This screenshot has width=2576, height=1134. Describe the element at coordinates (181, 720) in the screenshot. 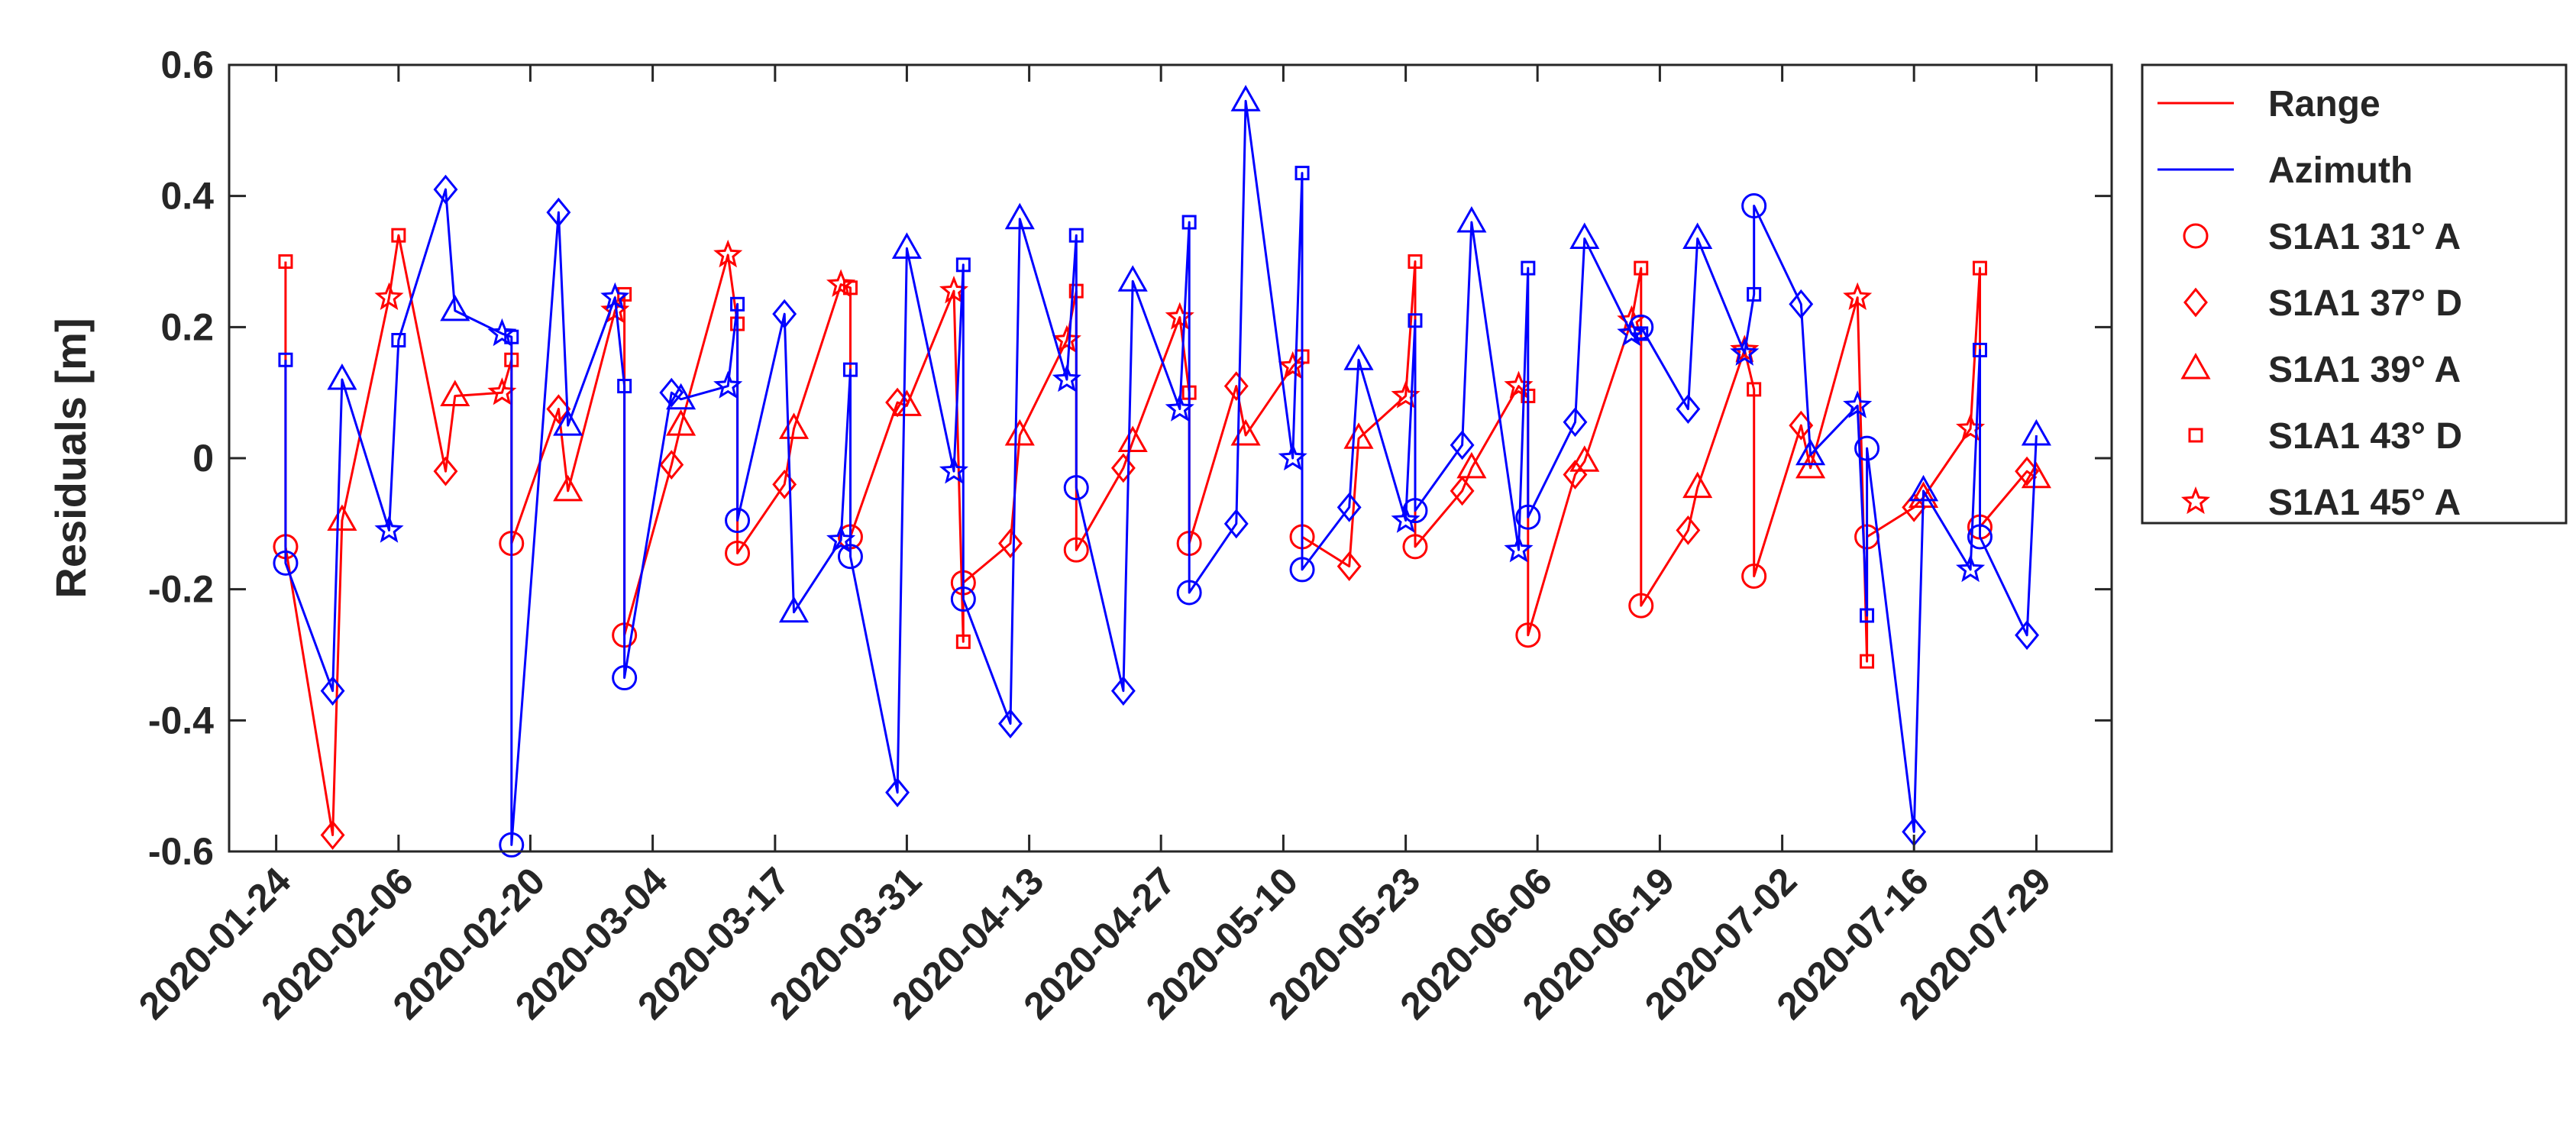

I see `y-tick-label: -0.4` at that location.